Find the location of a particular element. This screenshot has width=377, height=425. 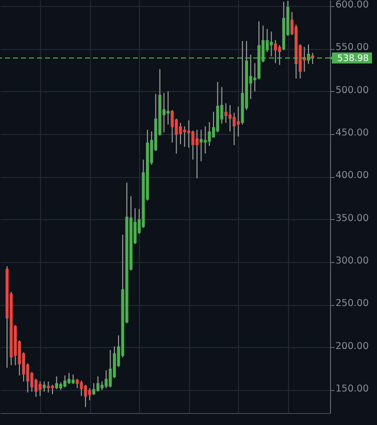

y-tick-label: 250.00 is located at coordinates (352, 304).